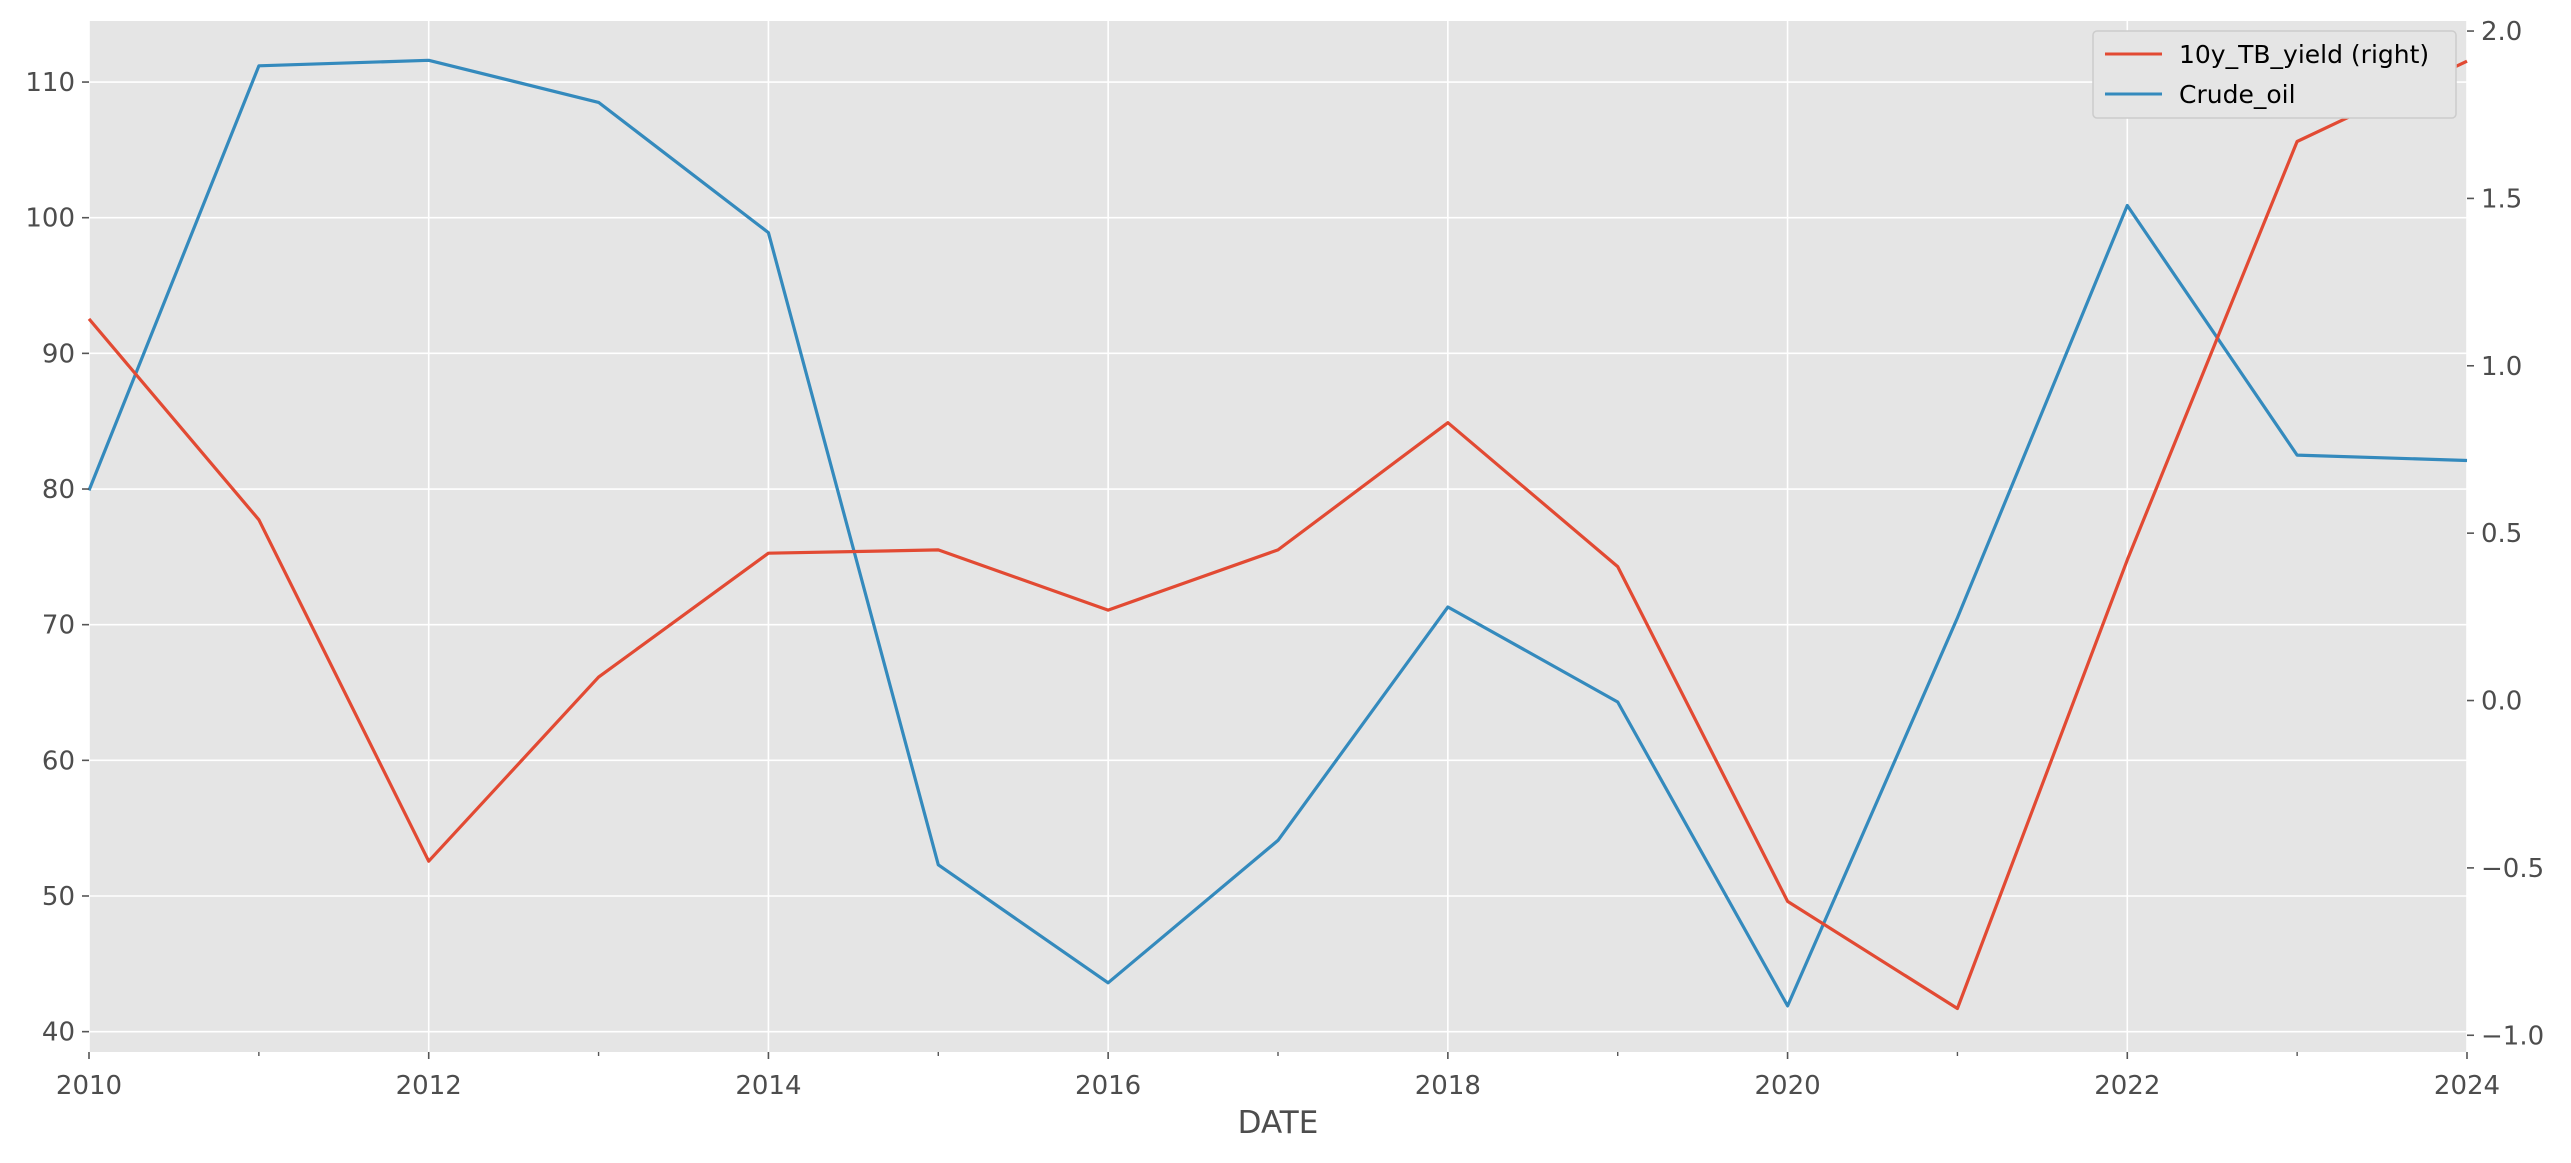  Describe the element at coordinates (58, 1033) in the screenshot. I see `y-left-tick-label: 40` at that location.